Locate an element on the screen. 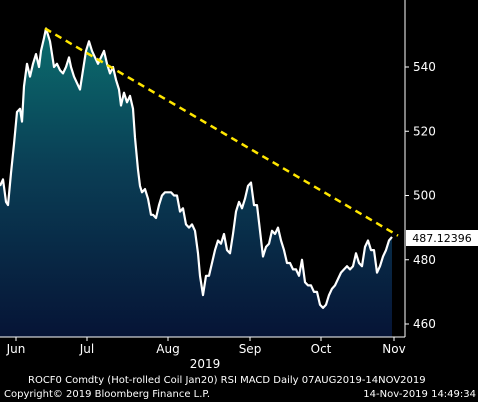 The height and width of the screenshot is (402, 478). y-tick-label: 540 is located at coordinates (424, 67).